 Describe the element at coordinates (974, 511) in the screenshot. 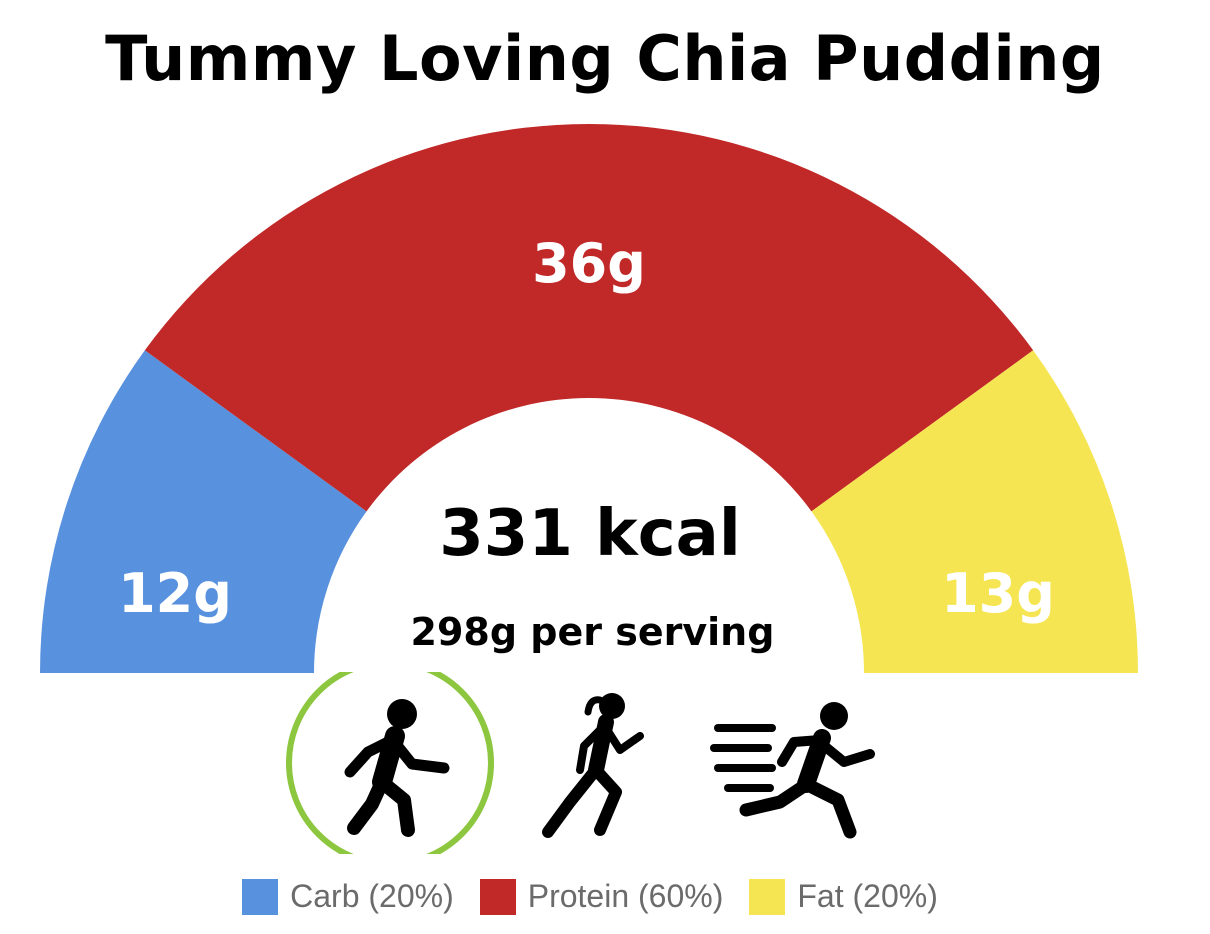

I see `slice-fat` at that location.